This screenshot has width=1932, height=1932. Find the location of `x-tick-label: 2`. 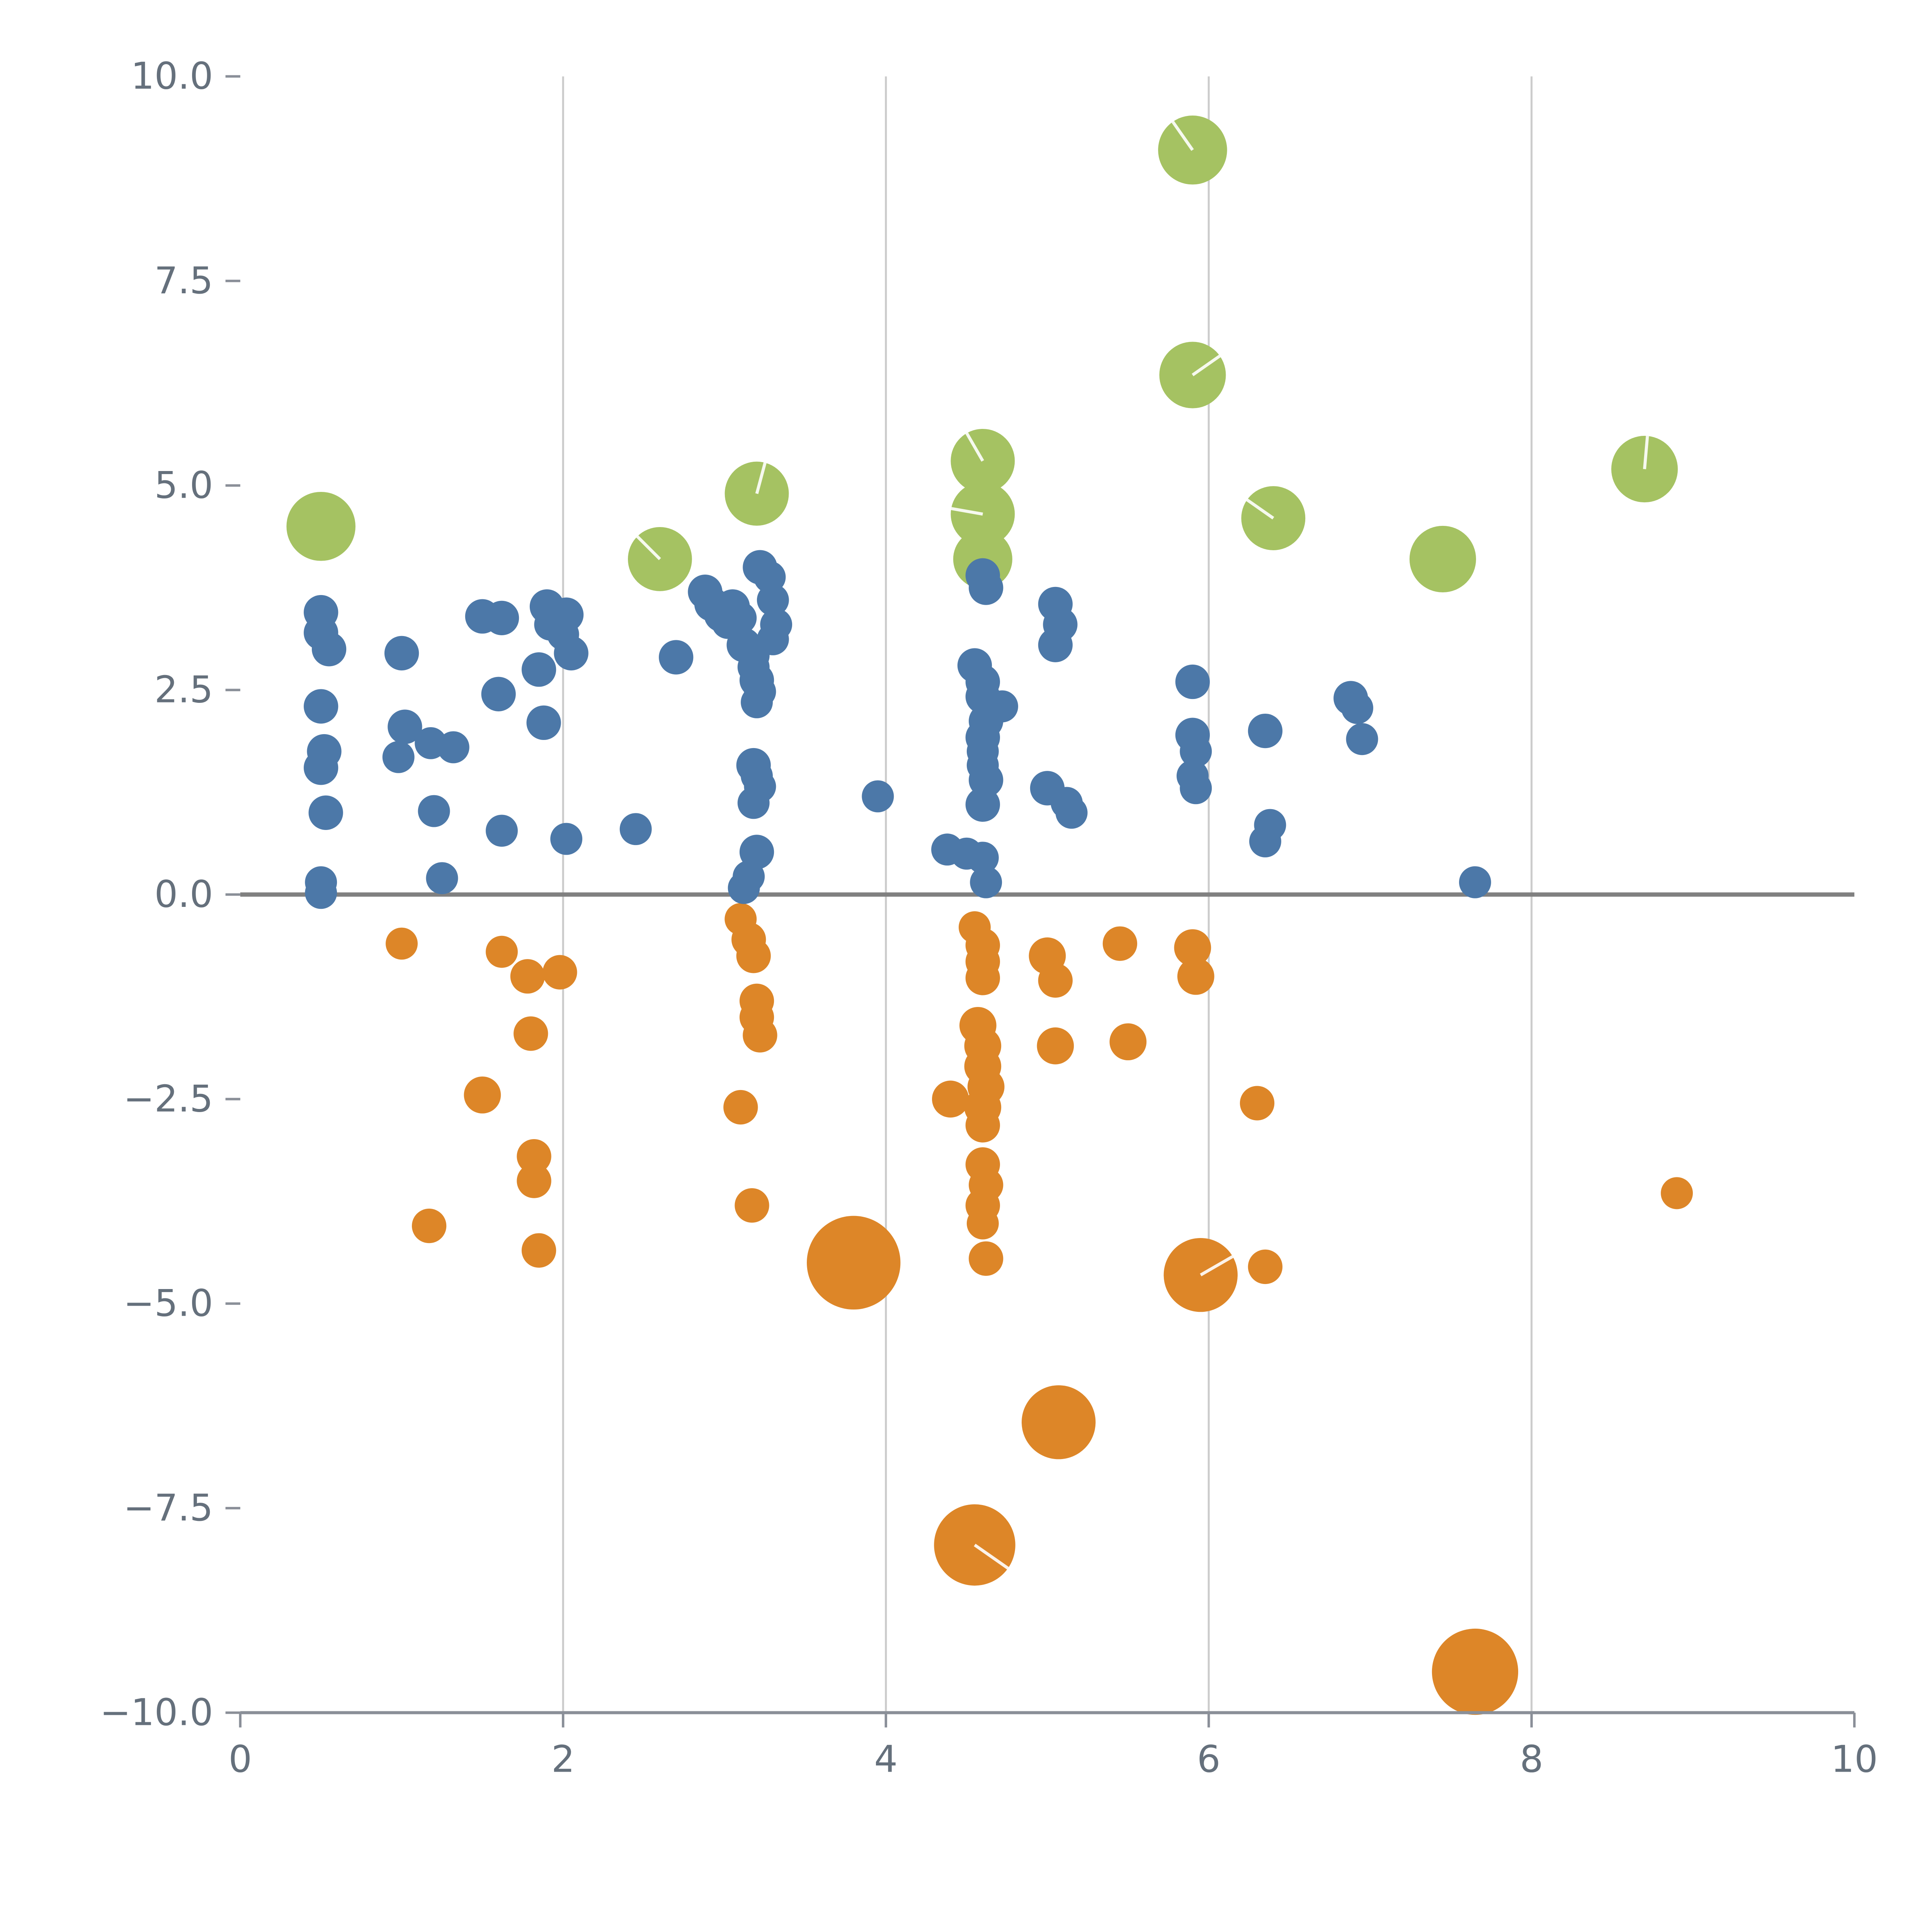

x-tick-label: 2 is located at coordinates (563, 1759).